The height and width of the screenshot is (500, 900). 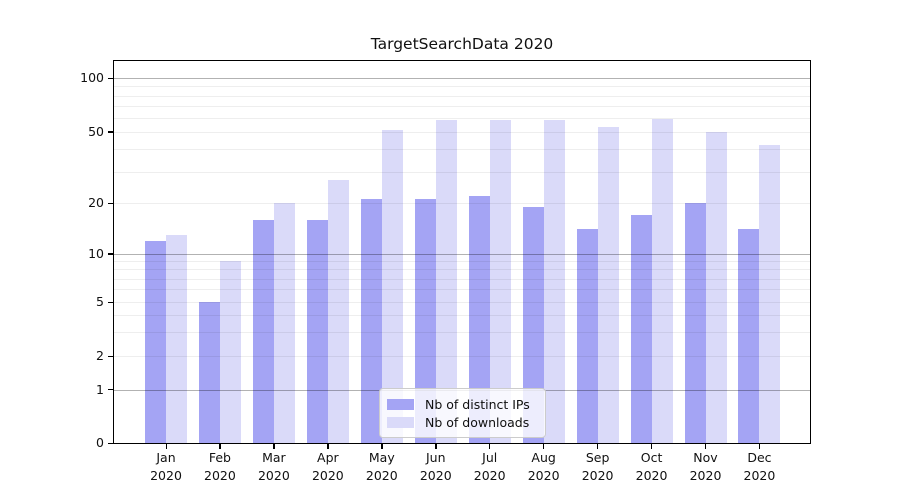 I want to click on bar-downloads-feb, so click(x=230, y=352).